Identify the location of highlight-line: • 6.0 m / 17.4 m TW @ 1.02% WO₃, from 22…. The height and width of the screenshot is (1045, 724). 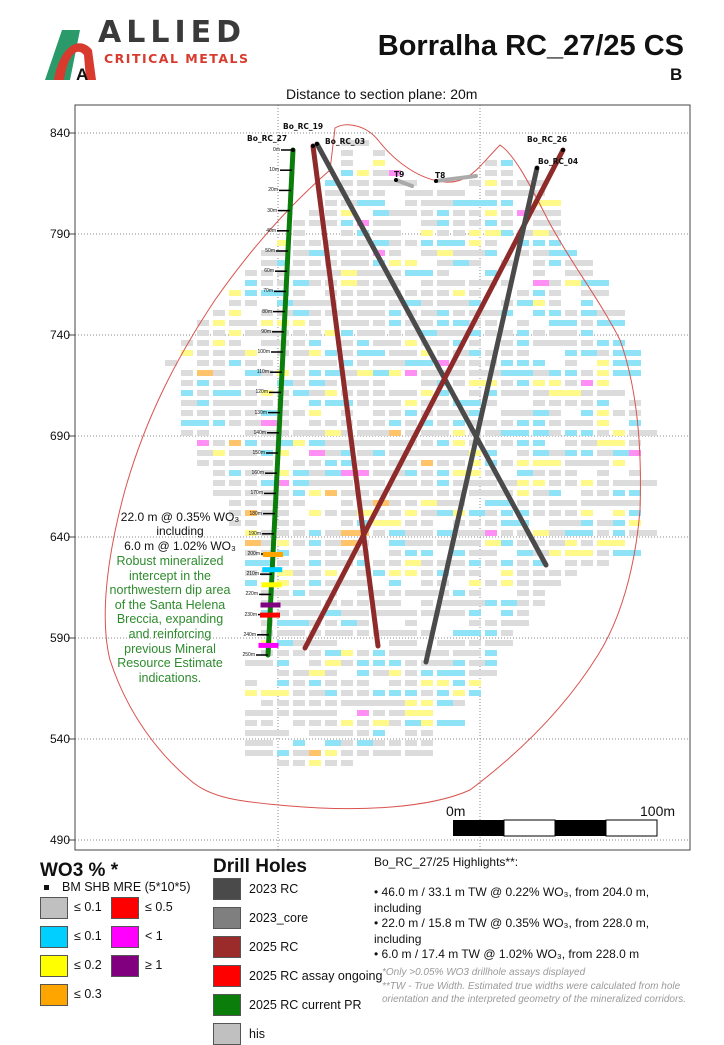
(507, 954).